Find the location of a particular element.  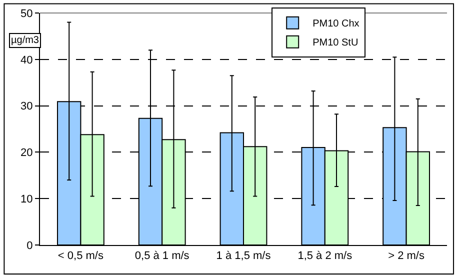

y-tick-label: 20 is located at coordinates (26, 153).